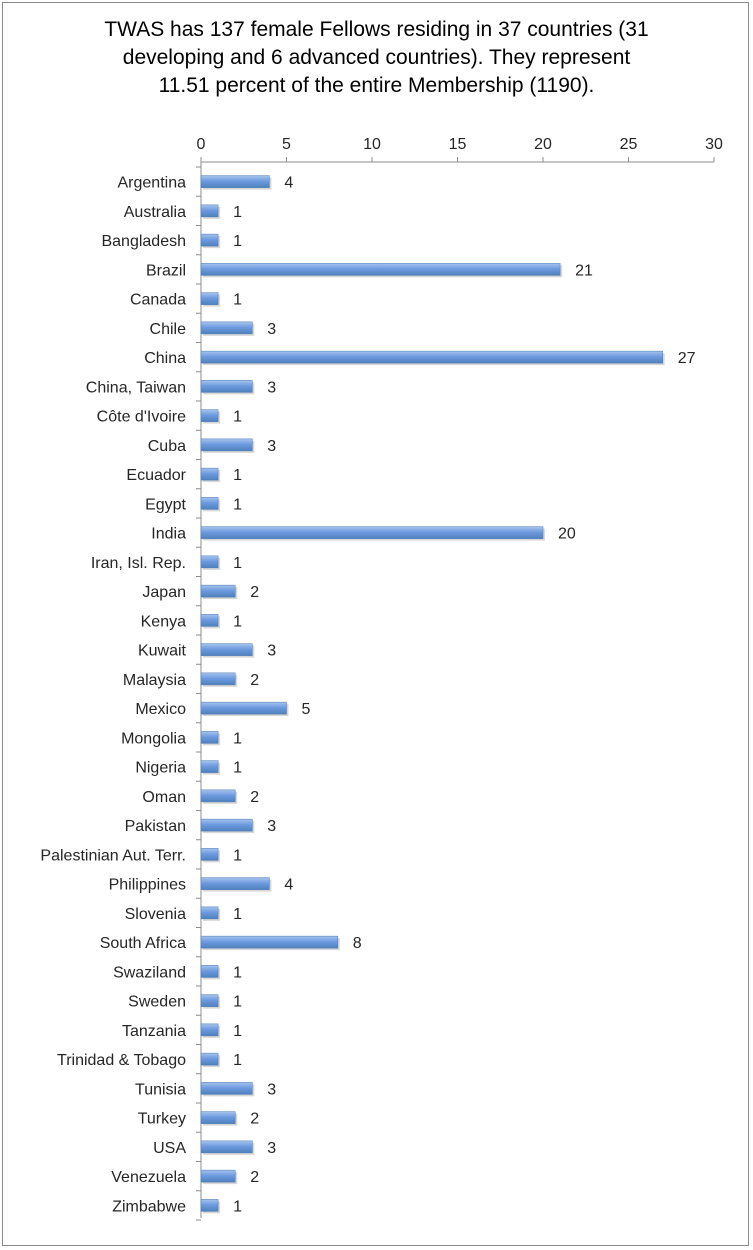  What do you see at coordinates (160, 709) in the screenshot?
I see `category-label: Mexico` at bounding box center [160, 709].